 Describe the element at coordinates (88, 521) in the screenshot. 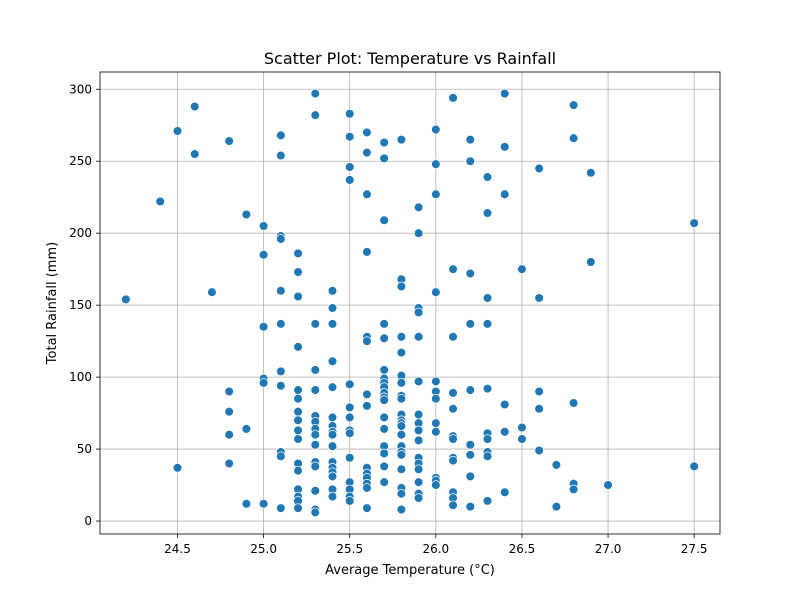

I see `y-tick-label: 0` at that location.